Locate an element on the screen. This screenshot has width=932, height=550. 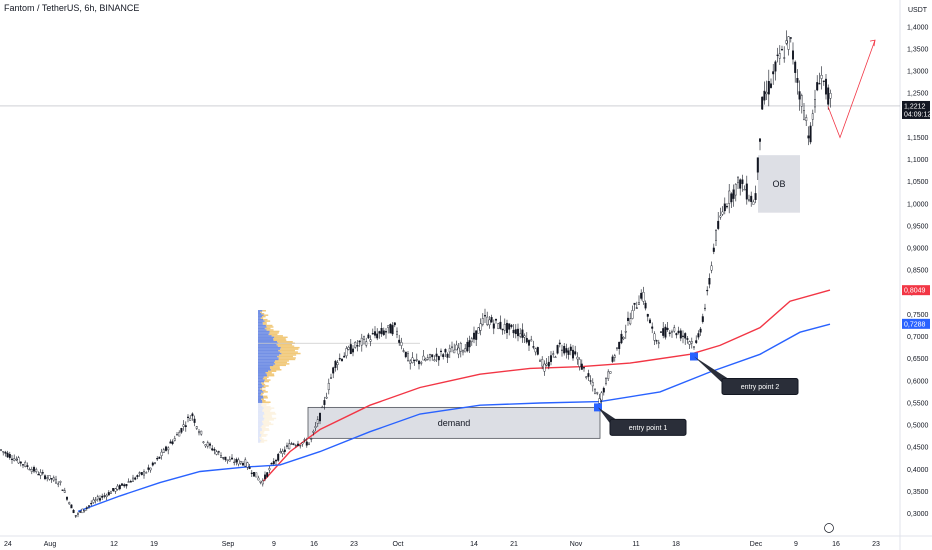
currency-label: USDT is located at coordinates (918, 10).